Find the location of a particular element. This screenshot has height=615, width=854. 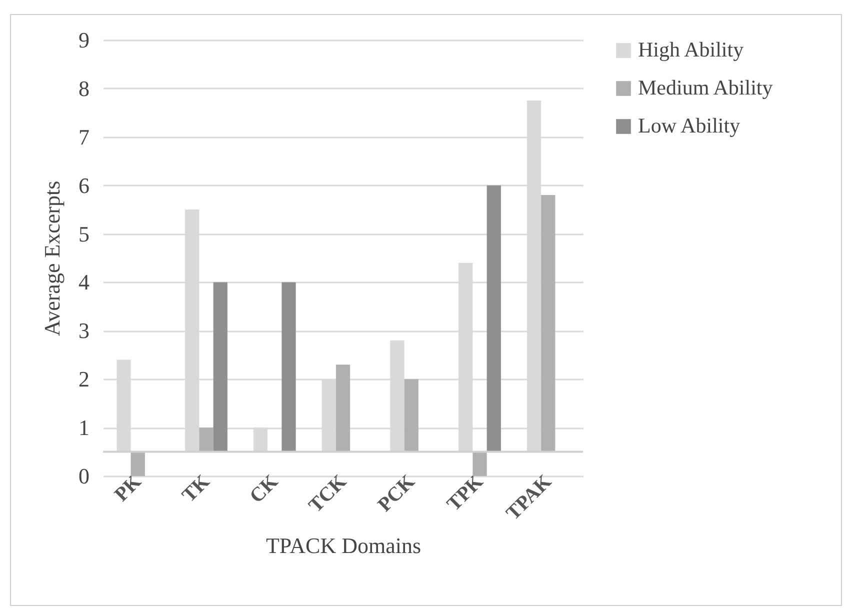

y-tick-label: 8 is located at coordinates (84, 88).